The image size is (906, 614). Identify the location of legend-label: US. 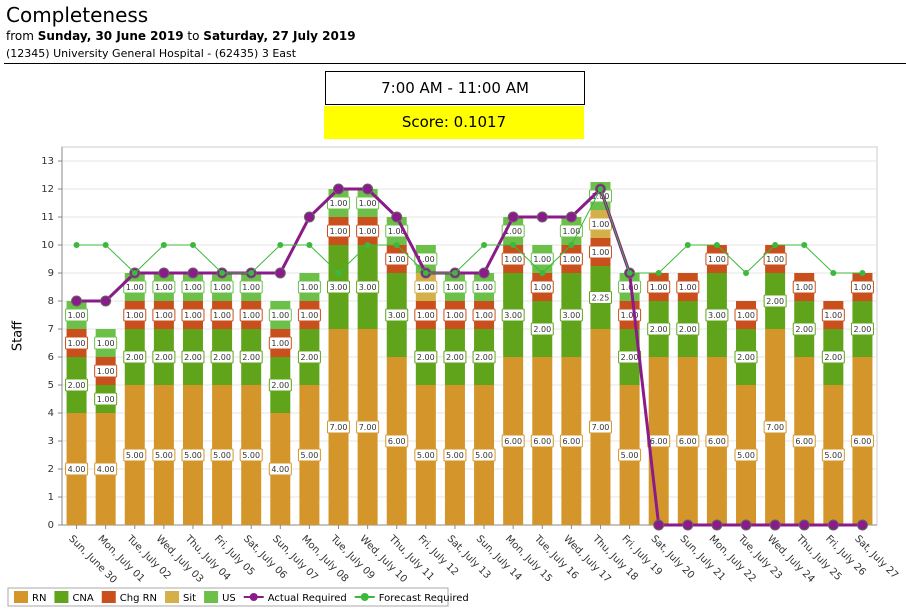
(229, 598).